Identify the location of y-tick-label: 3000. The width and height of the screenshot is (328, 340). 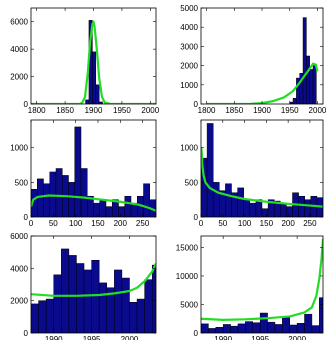
(189, 46).